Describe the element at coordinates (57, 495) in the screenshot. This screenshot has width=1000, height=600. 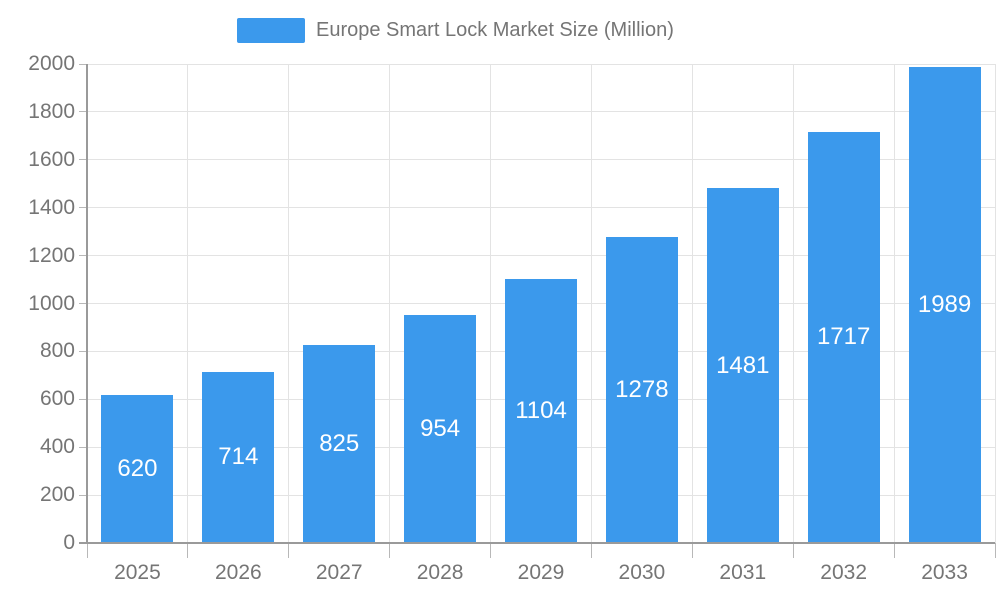
I see `y-axis-label: 200` at that location.